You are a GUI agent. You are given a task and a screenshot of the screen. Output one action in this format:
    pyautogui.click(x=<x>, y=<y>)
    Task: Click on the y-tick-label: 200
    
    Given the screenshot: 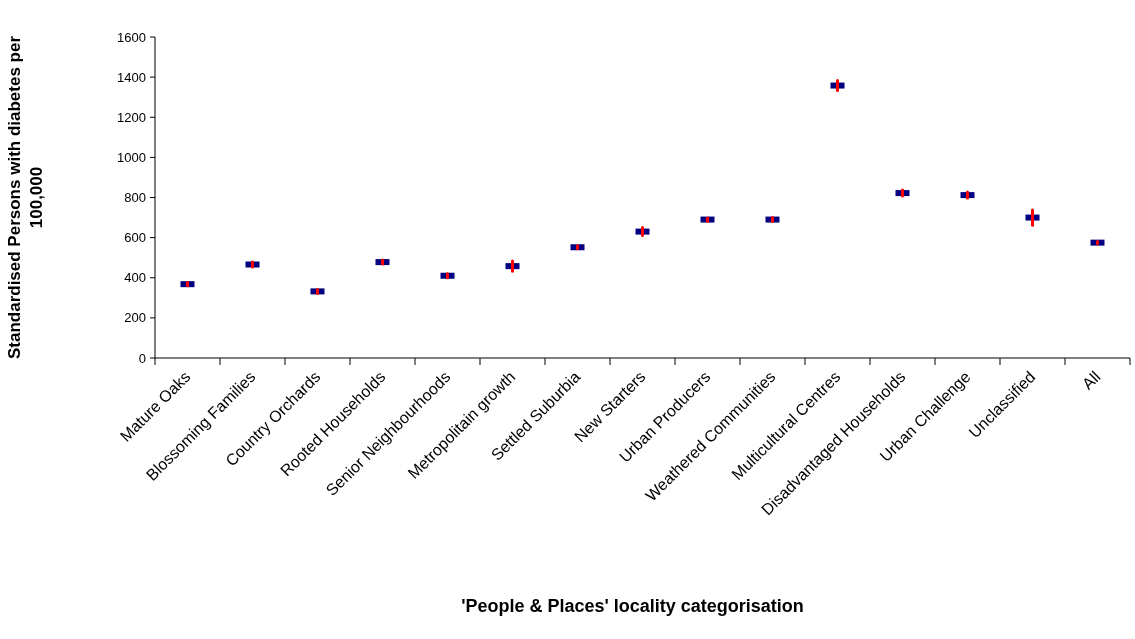 What is the action you would take?
    pyautogui.click(x=135, y=318)
    